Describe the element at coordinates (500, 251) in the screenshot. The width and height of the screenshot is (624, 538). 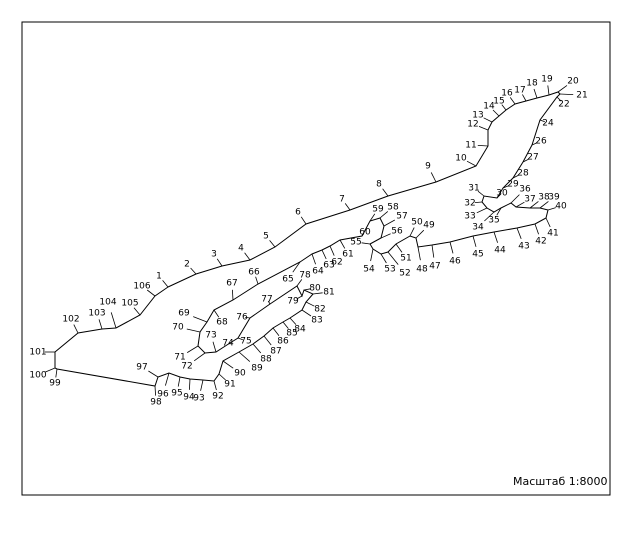
I see `point-label: 44` at that location.